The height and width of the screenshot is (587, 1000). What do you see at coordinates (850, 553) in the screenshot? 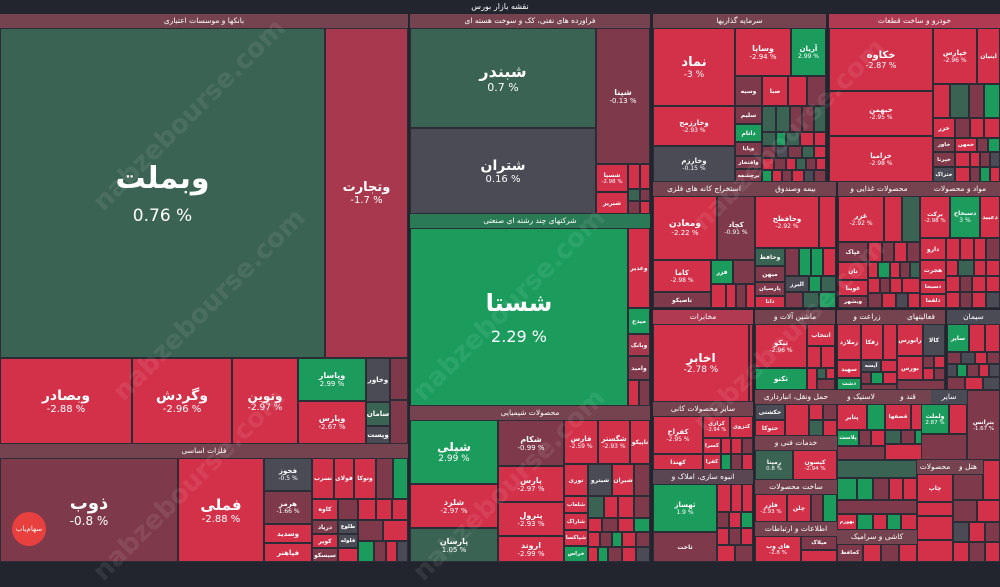
I see `tile-kahafez: کحافظ` at bounding box center [850, 553].